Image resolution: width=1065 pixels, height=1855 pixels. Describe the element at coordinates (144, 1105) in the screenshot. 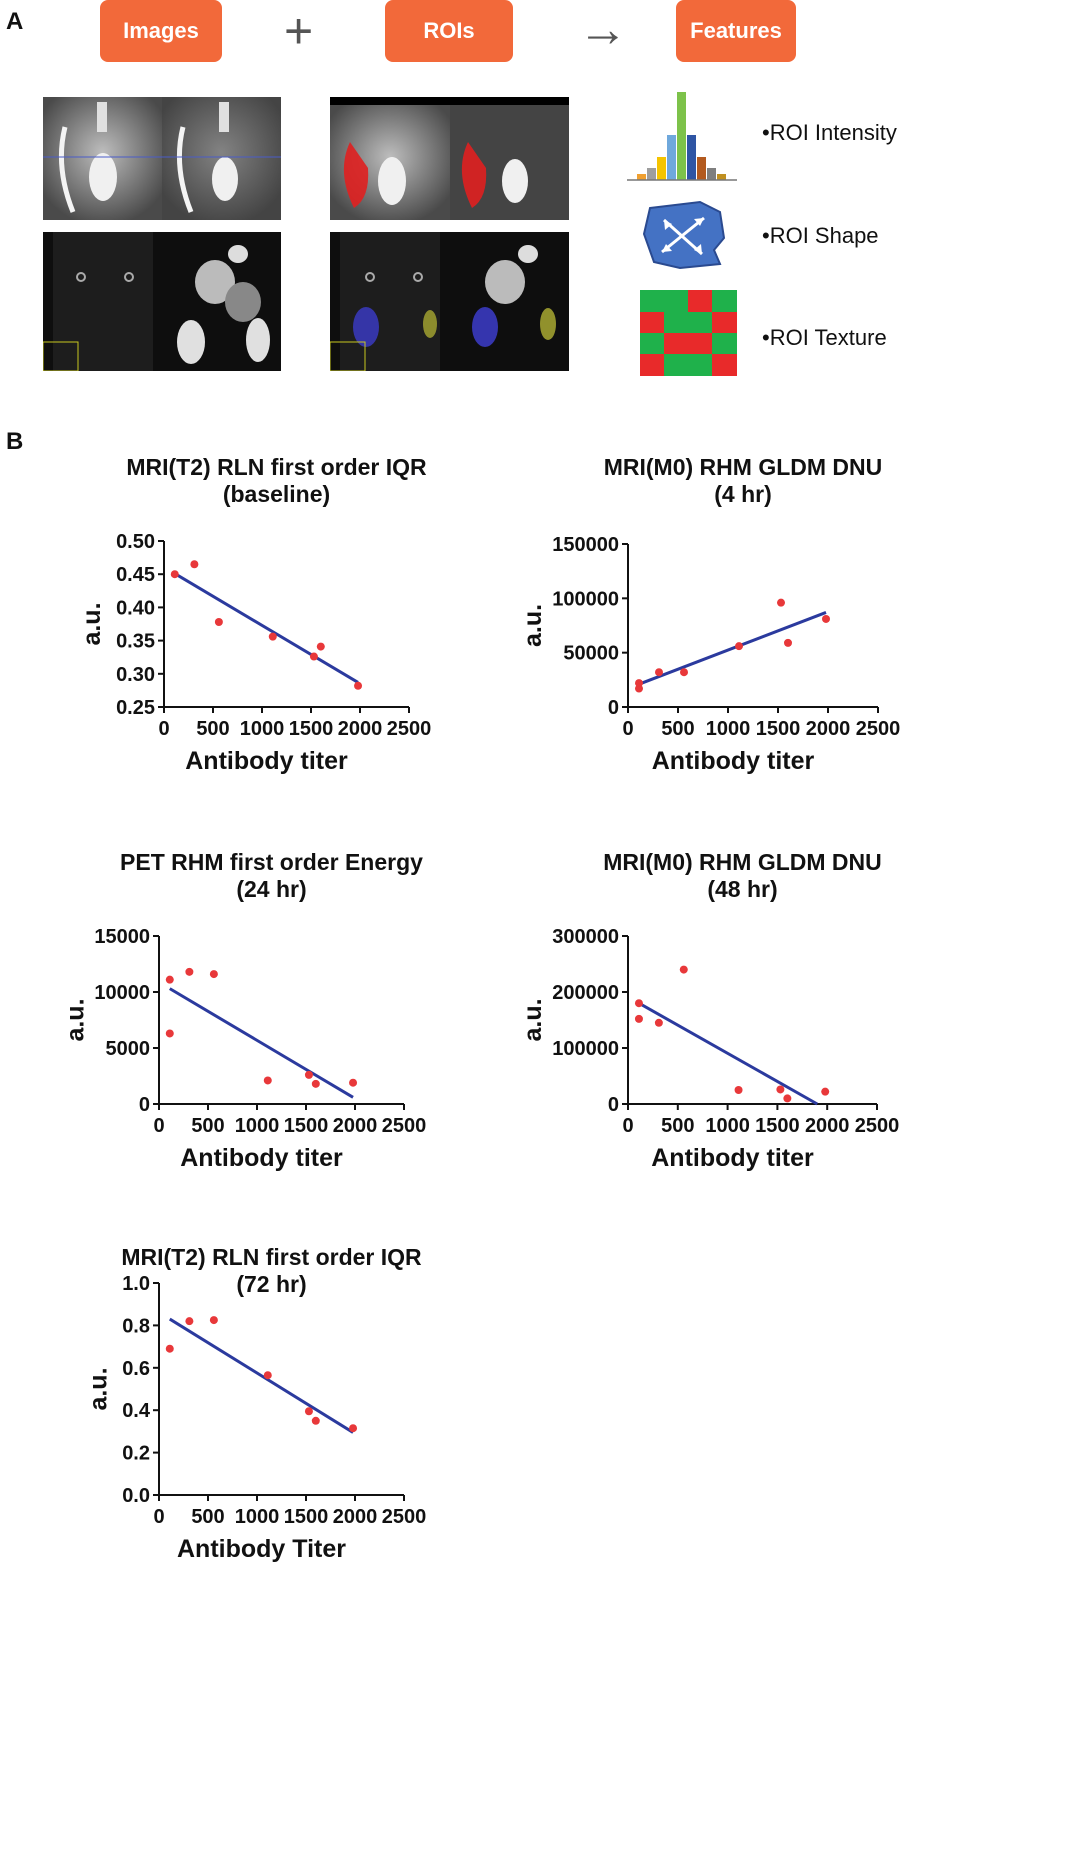

I see `y-tick-label: 0` at that location.